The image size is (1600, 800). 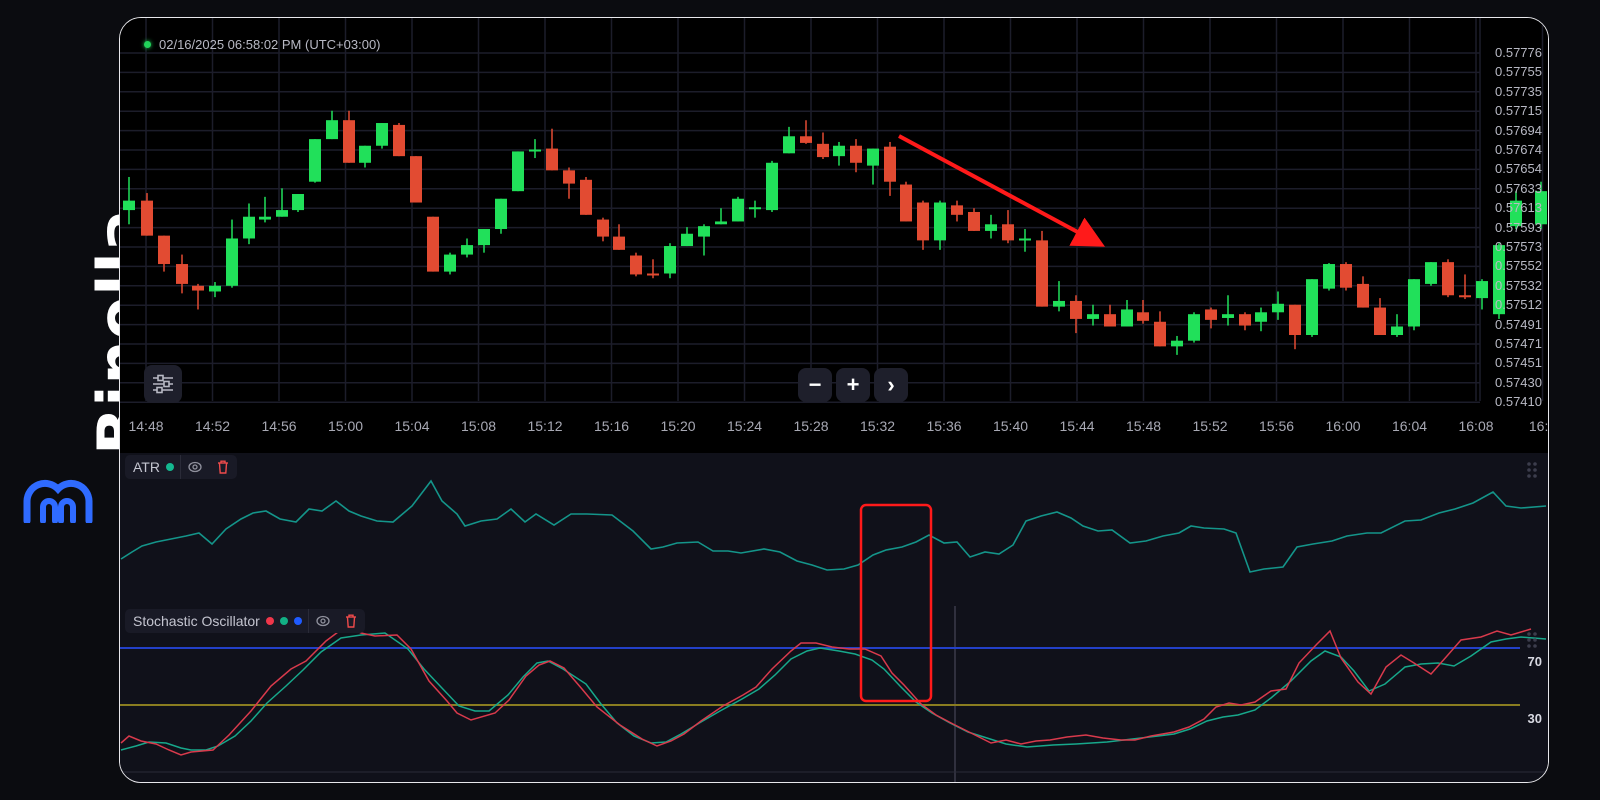 I want to click on atr-color-dot-icon, so click(x=169, y=467).